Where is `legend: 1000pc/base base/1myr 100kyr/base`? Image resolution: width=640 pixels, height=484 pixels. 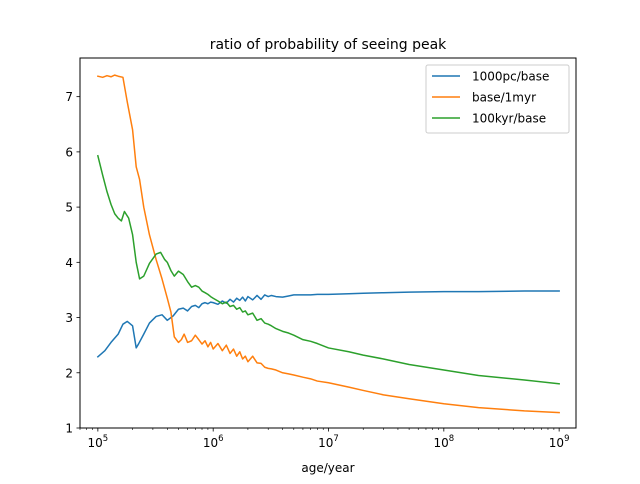
legend: 1000pc/base base/1myr 100kyr/base is located at coordinates (497, 99).